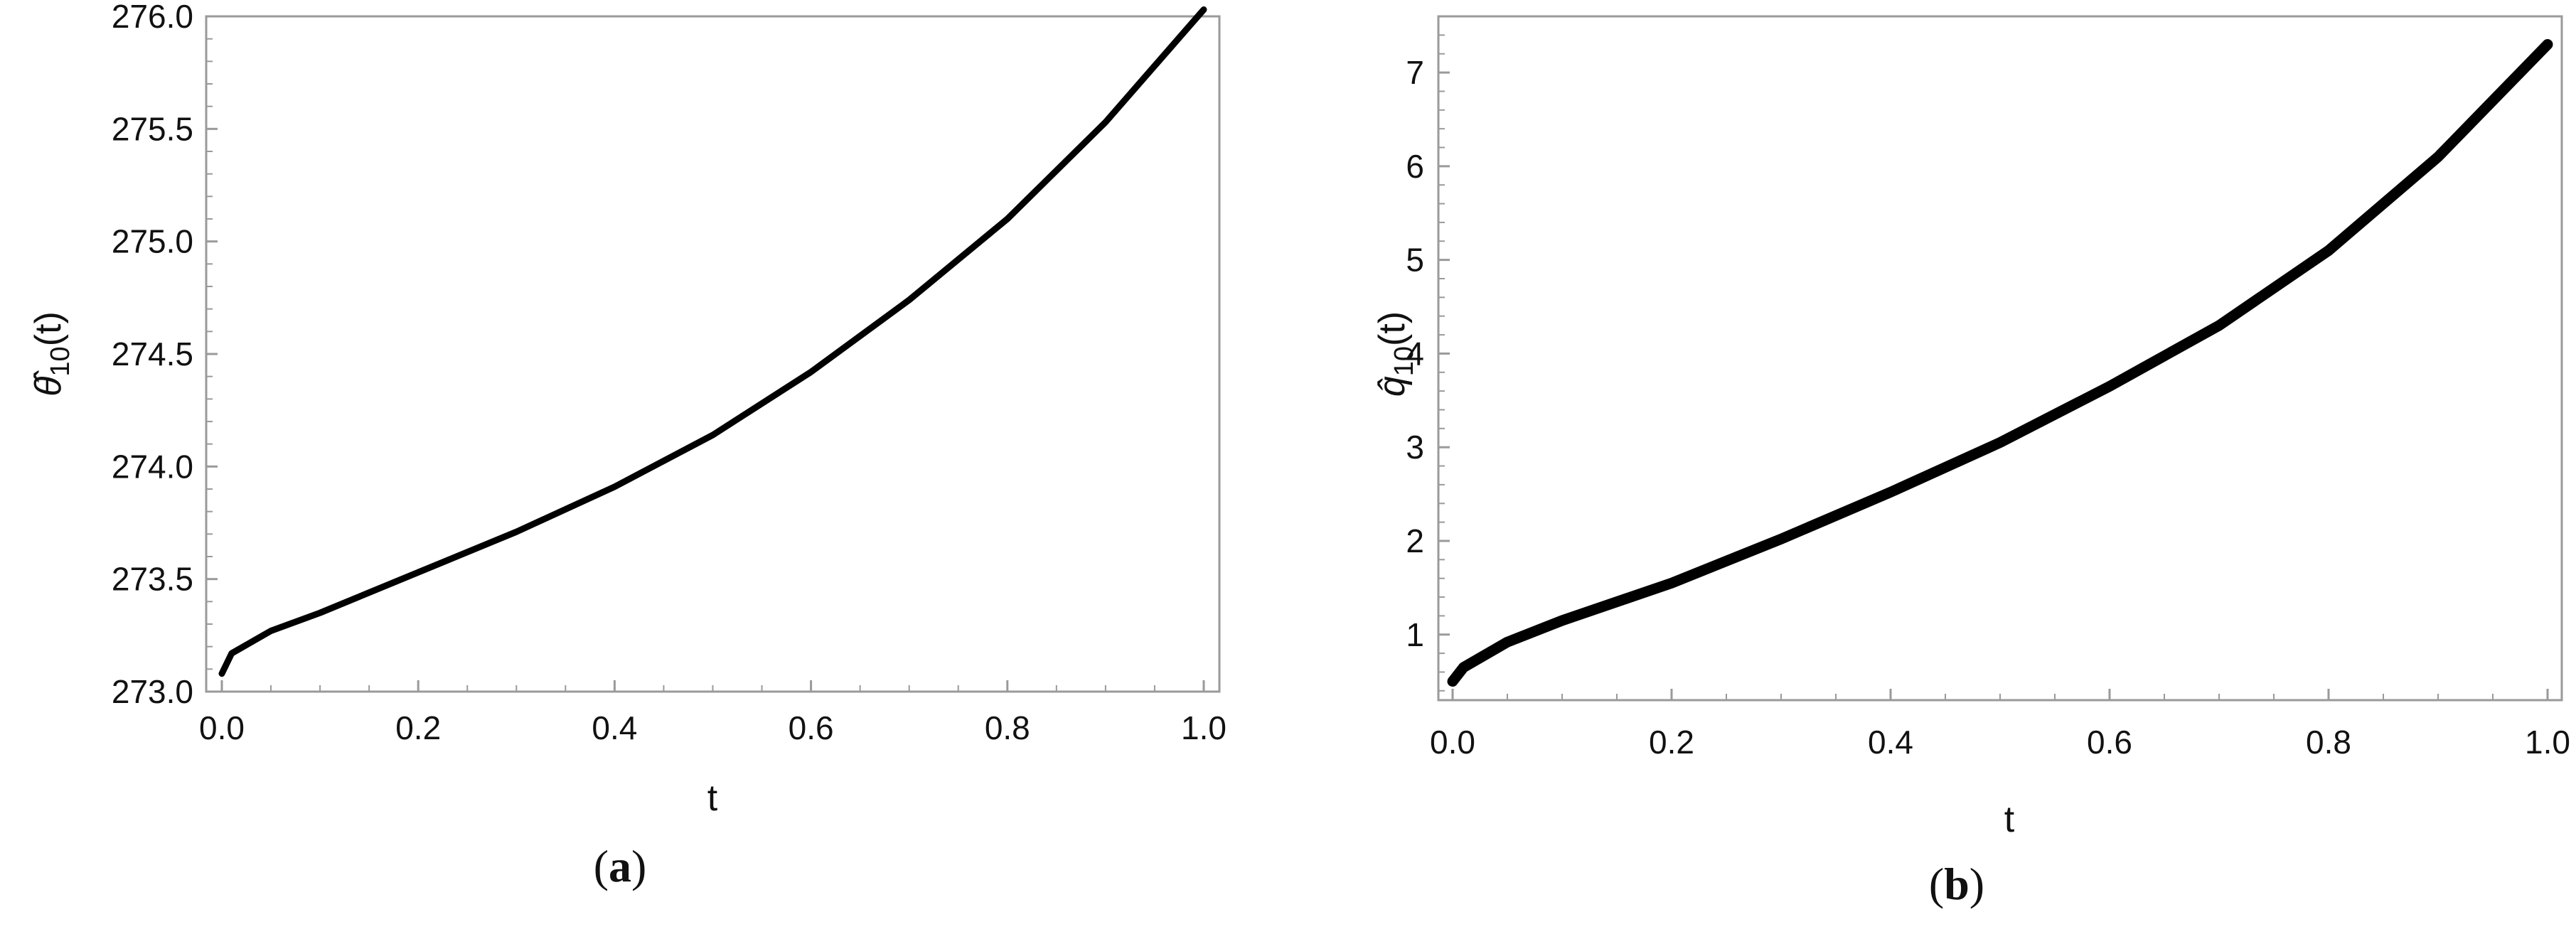 This screenshot has width=2576, height=934. Describe the element at coordinates (153, 691) in the screenshot. I see `y-tick-label: 273.0` at that location.